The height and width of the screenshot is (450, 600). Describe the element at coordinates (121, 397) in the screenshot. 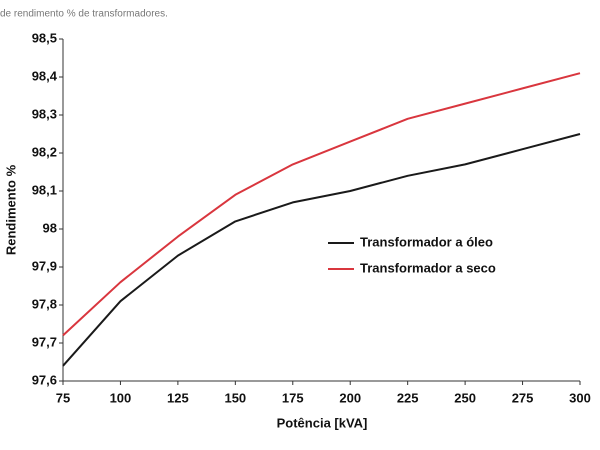

I see `x-tick-label: 100` at that location.